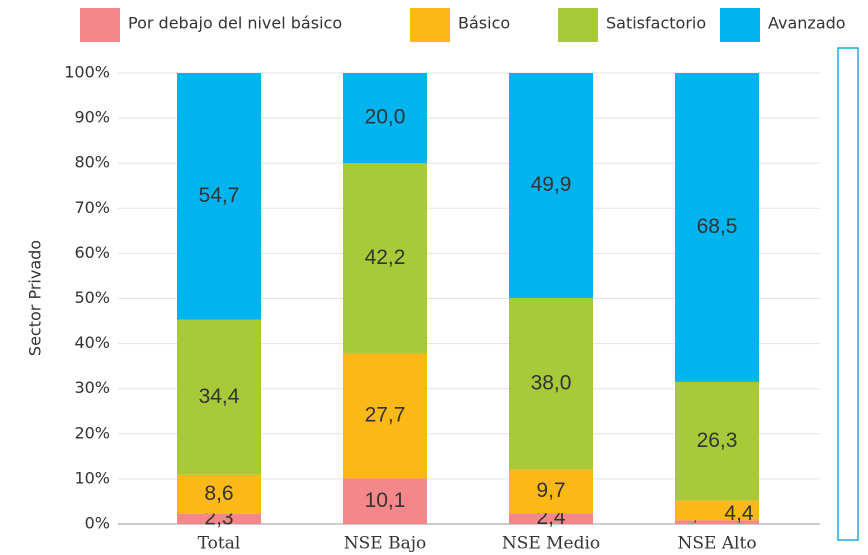  I want to click on value-label: 34,4, so click(219, 396).